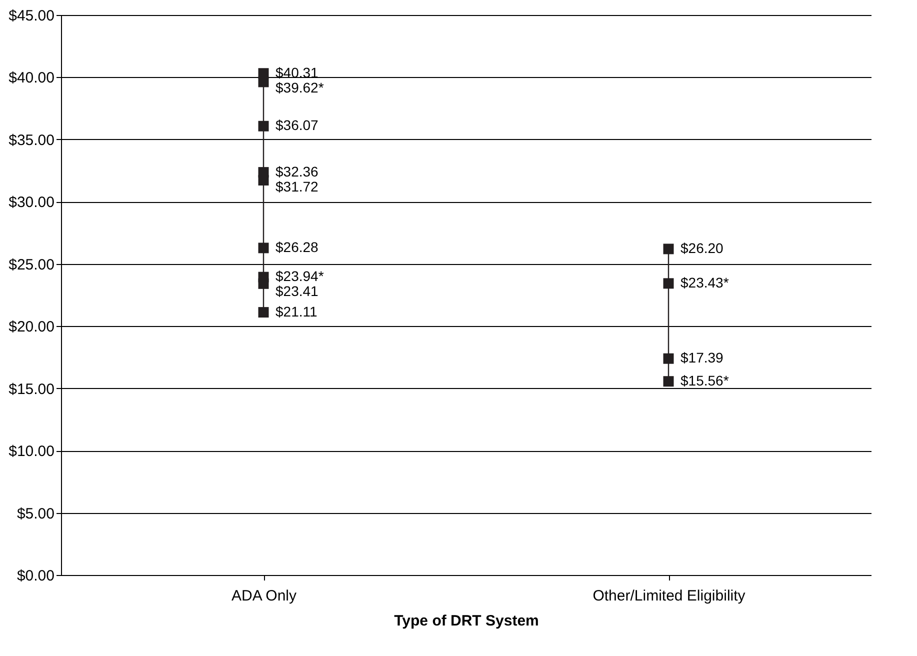 This screenshot has width=917, height=656. Describe the element at coordinates (31, 451) in the screenshot. I see `y-tick-label: $10.00` at that location.